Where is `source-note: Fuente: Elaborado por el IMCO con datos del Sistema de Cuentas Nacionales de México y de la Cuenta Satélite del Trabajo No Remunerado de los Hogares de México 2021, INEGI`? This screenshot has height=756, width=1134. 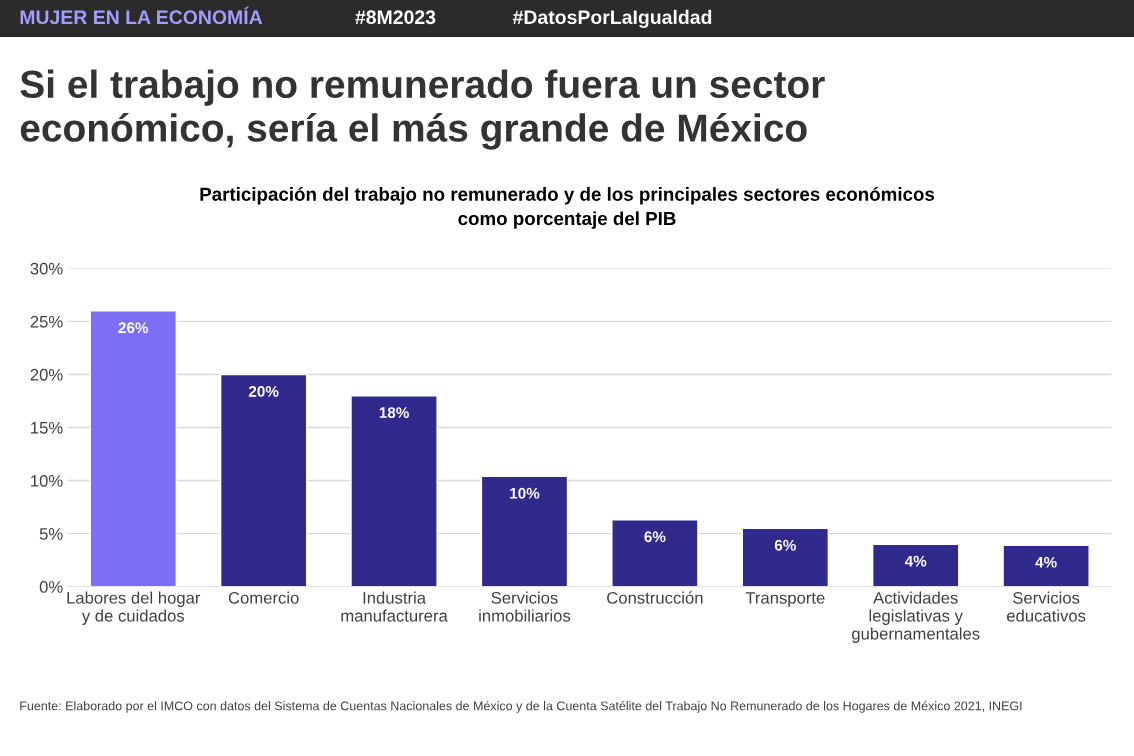 source-note: Fuente: Elaborado por el IMCO con datos del Sistema de Cuentas Nacionales de México y de la Cuenta Satélite del Trabajo No Remunerado de los Hogares de México 2021, INEGI is located at coordinates (521, 706).